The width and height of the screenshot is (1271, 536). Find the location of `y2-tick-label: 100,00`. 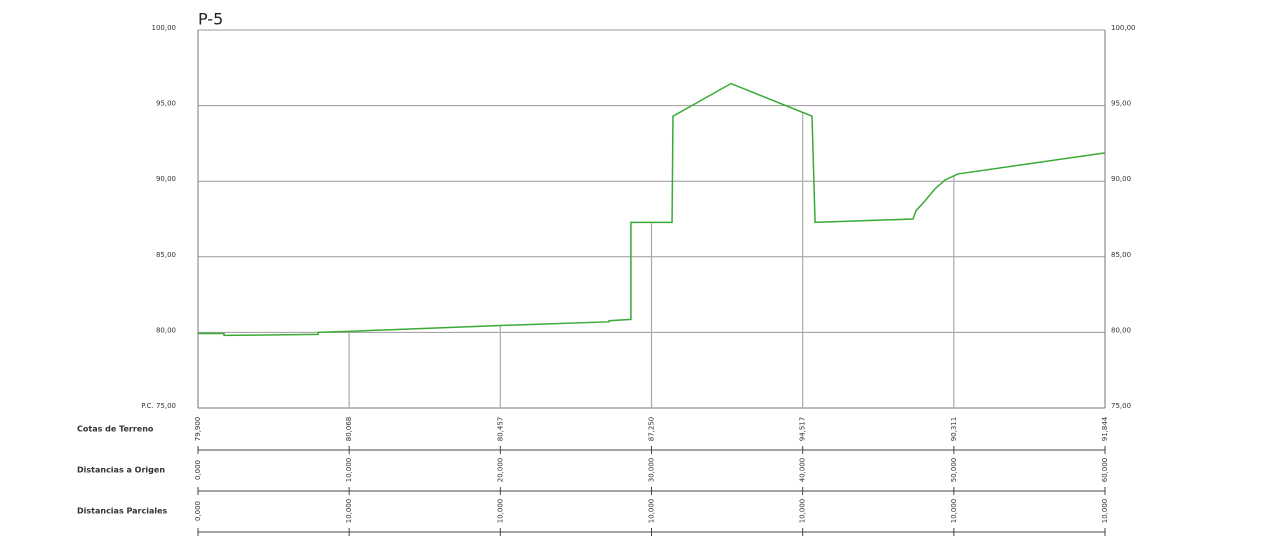

y2-tick-label: 100,00 is located at coordinates (1123, 28).